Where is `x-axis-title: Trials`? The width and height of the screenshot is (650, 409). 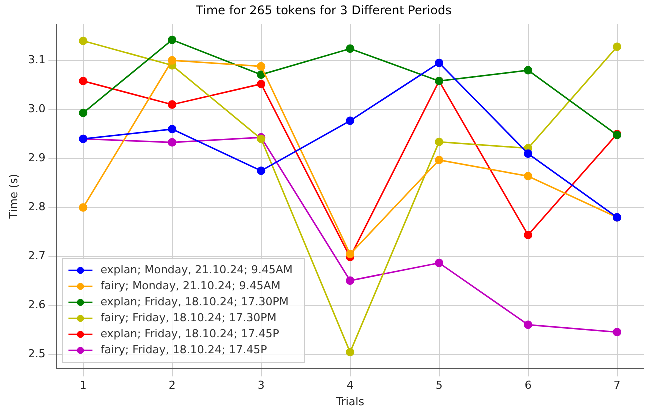 x-axis-title: Trials is located at coordinates (350, 401).